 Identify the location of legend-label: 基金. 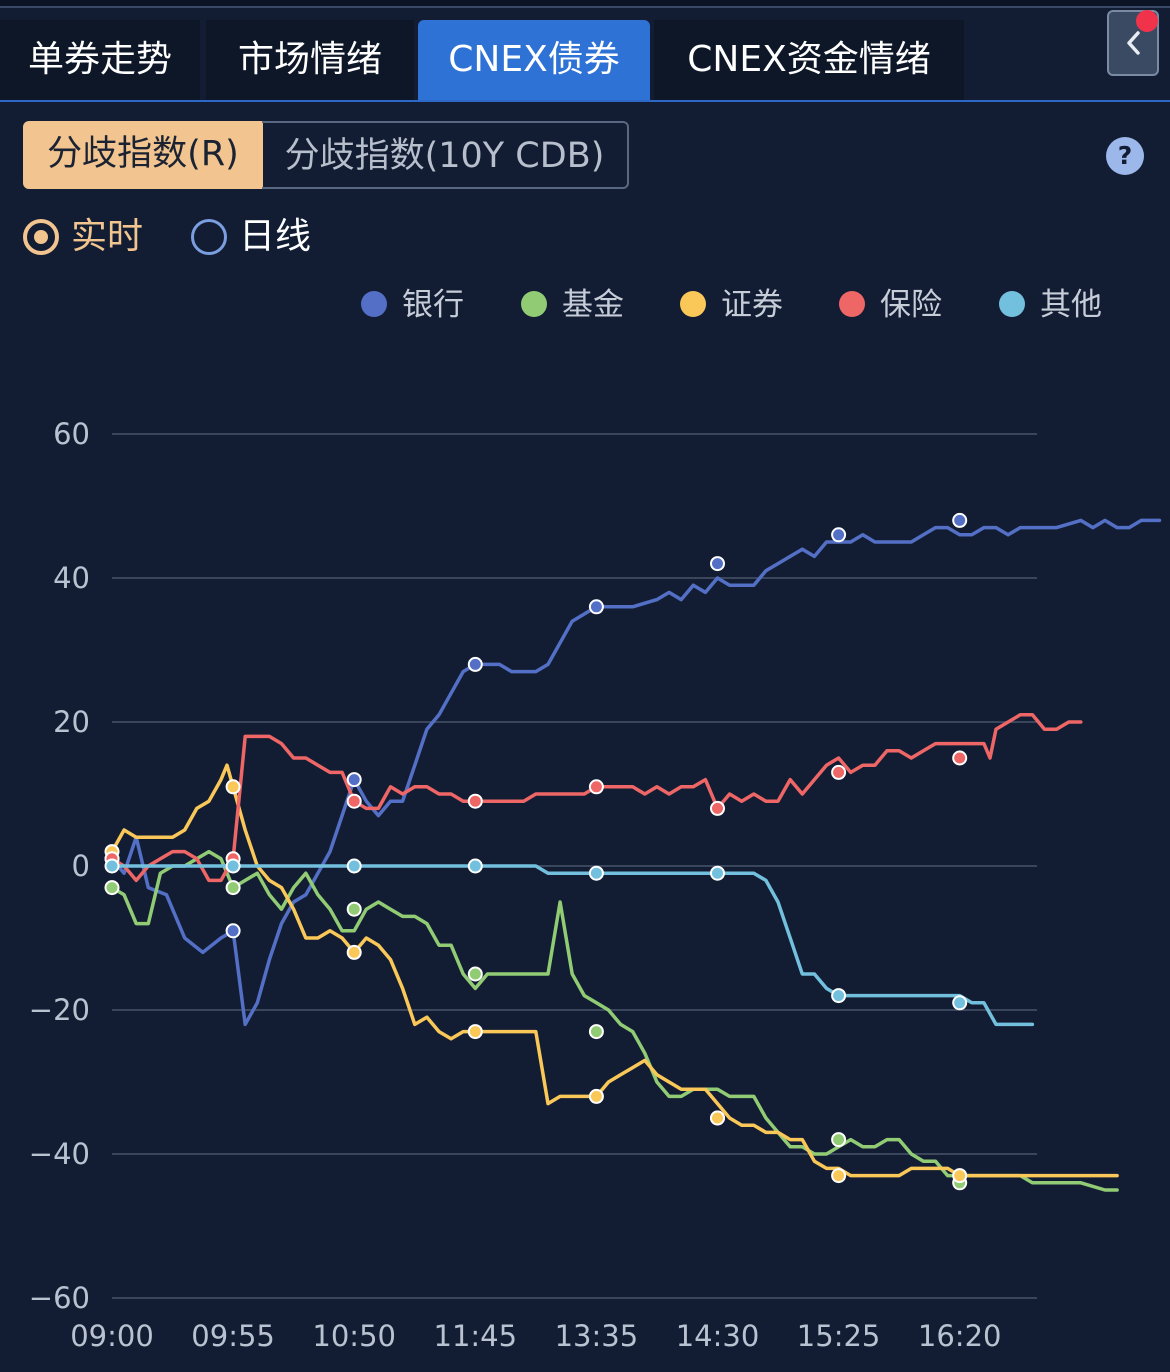
(593, 305).